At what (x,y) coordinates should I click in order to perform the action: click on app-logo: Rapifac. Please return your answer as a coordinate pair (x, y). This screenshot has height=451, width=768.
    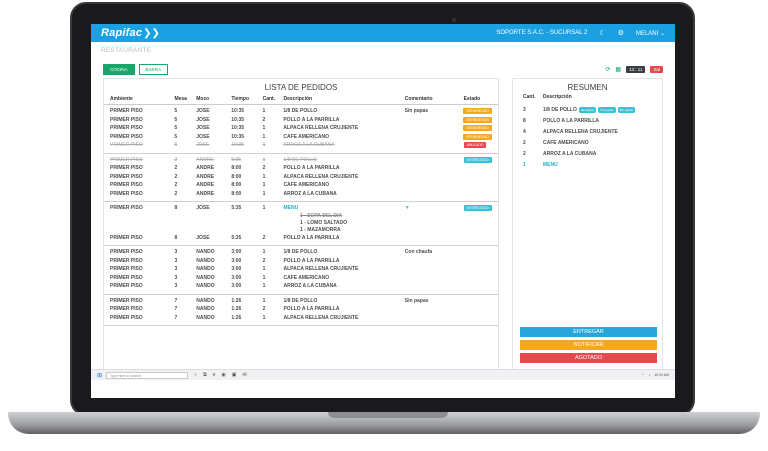
    Looking at the image, I should click on (122, 33).